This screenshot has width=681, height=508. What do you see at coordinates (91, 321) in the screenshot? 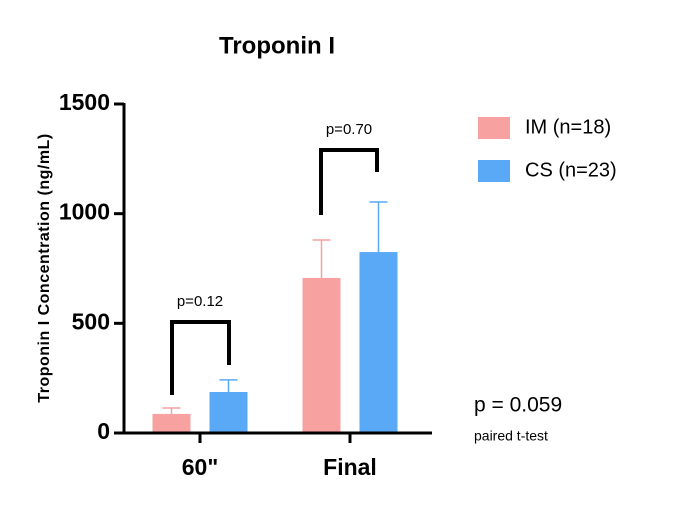
I see `y-tick-label: 500` at bounding box center [91, 321].